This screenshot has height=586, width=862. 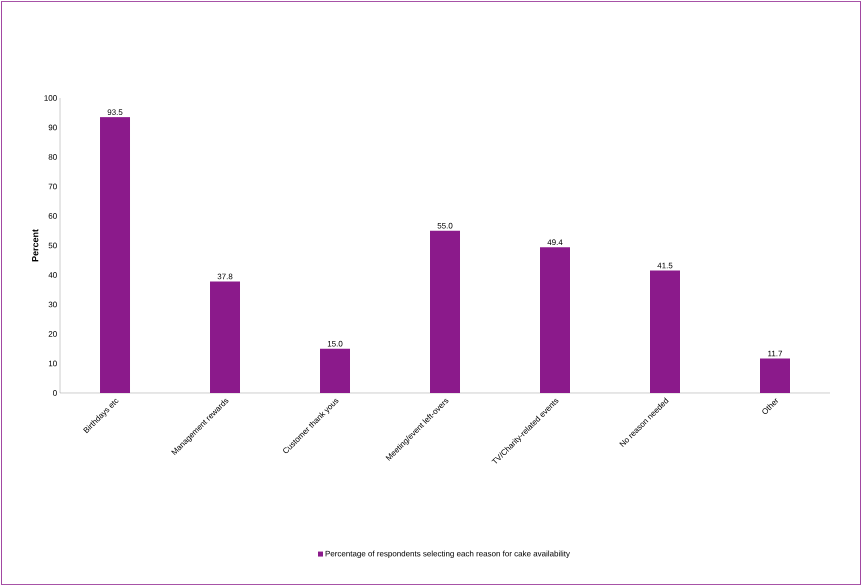 I want to click on y-axis-title: Percent, so click(x=35, y=245).